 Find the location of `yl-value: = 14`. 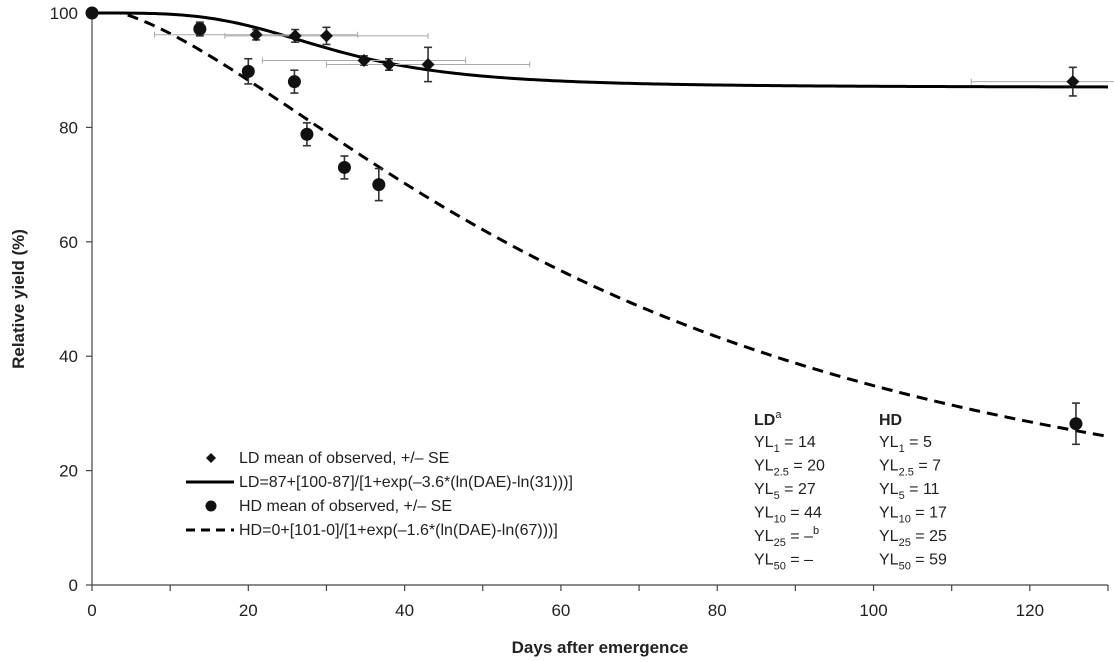

yl-value: = 14 is located at coordinates (798, 442).